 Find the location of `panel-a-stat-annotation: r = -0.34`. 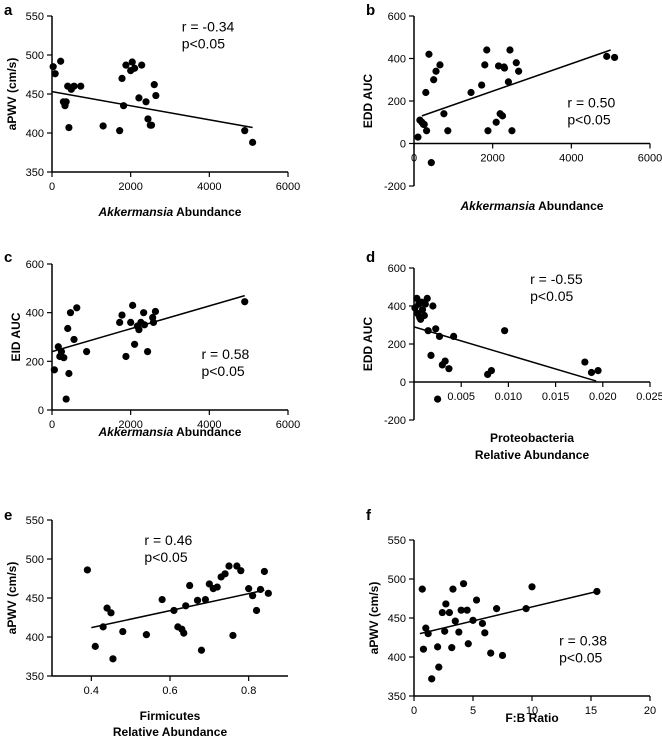

panel-a-stat-annotation: r = -0.34 is located at coordinates (208, 27).